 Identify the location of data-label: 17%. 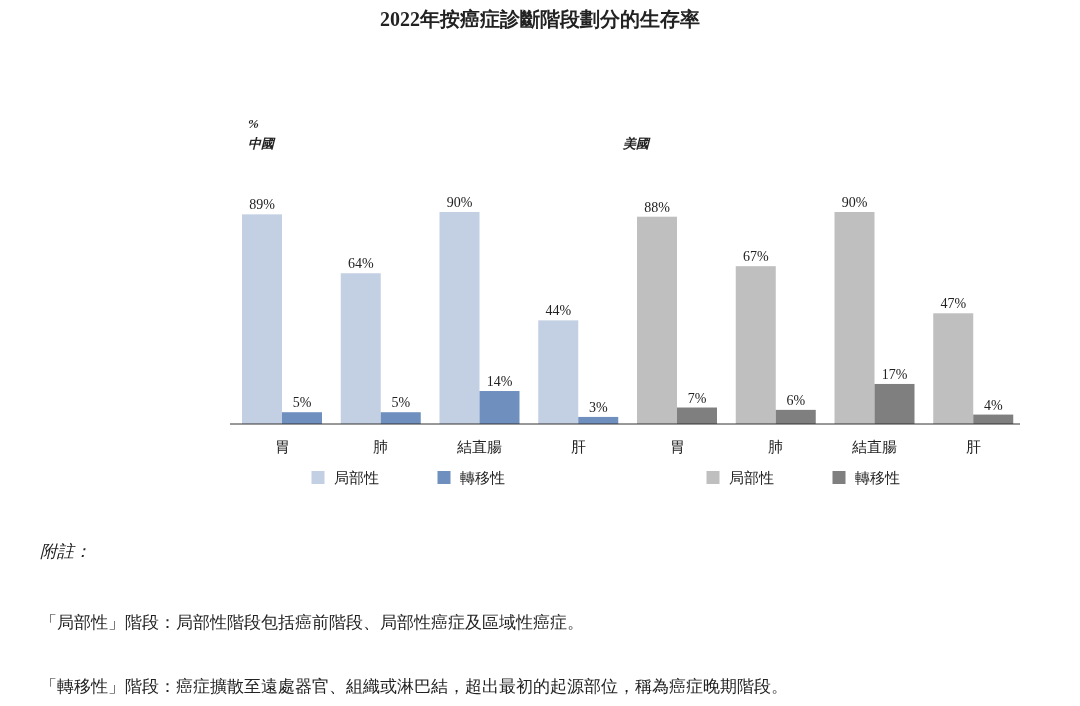
(894, 374).